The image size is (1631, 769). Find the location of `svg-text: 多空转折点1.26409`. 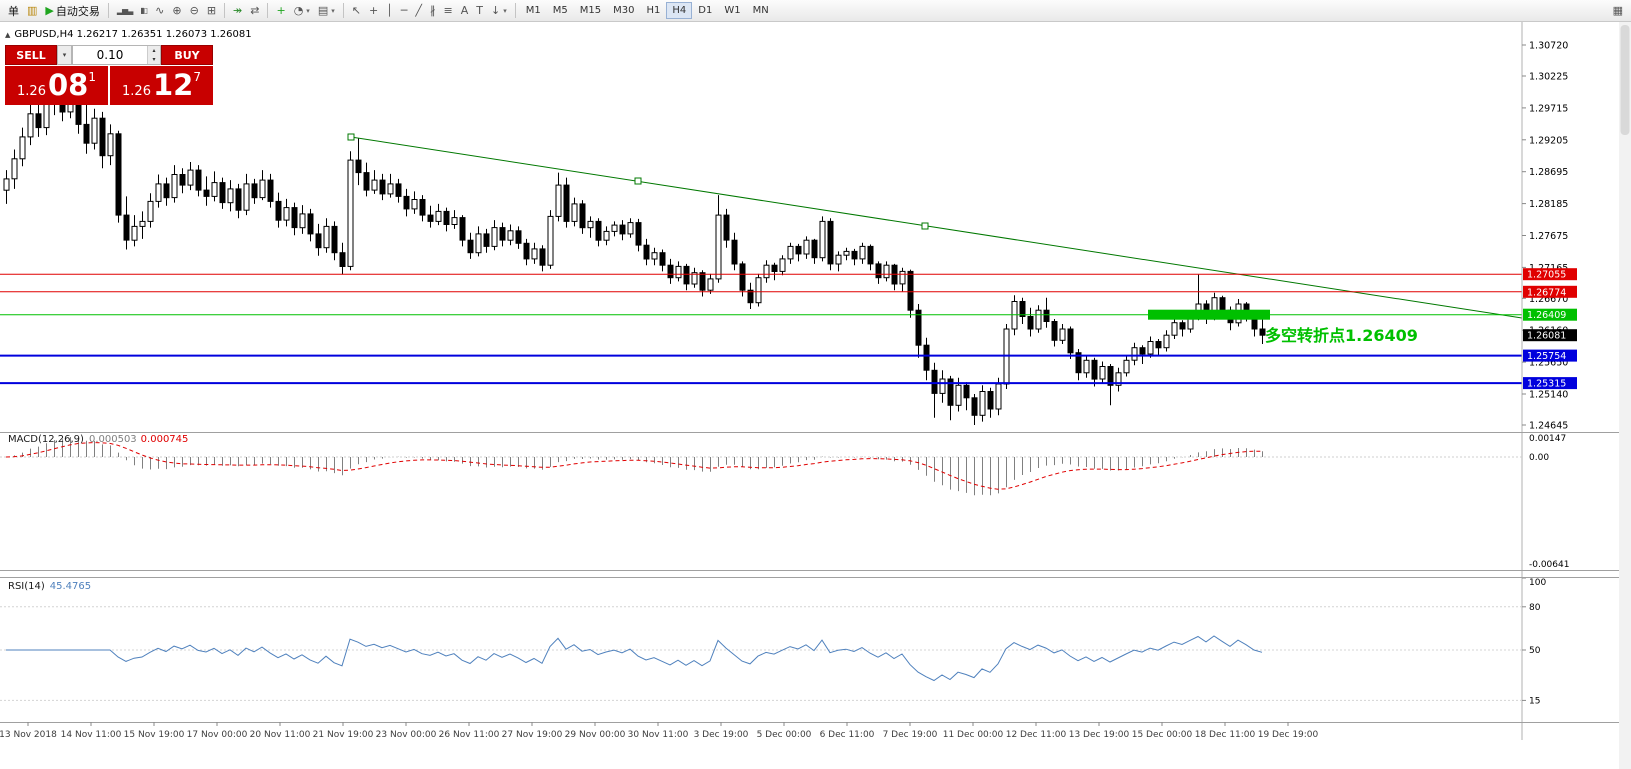

svg-text: 多空转折点1.26409 is located at coordinates (1341, 335).